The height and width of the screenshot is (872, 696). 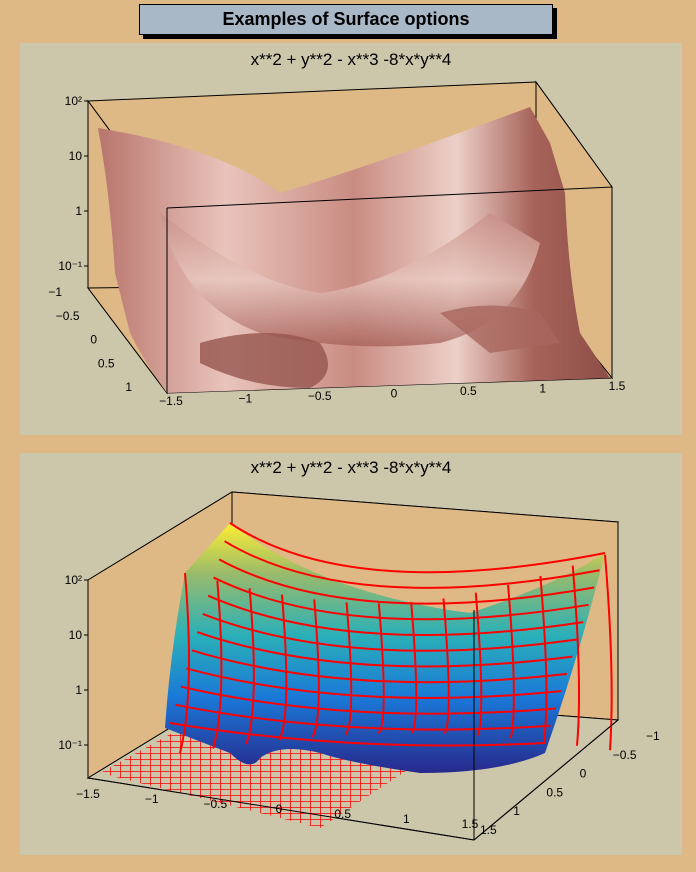 What do you see at coordinates (488, 830) in the screenshot?
I see `y-tick-label: 1.5` at bounding box center [488, 830].